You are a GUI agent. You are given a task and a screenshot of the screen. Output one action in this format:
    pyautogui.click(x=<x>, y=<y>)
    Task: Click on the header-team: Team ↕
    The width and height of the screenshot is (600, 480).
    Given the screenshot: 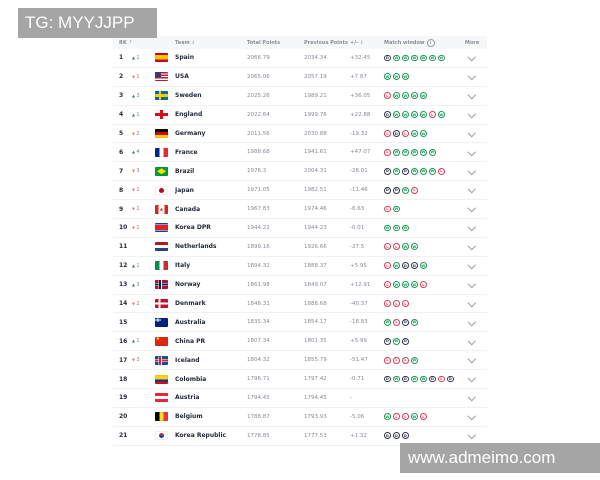 What is the action you would take?
    pyautogui.click(x=211, y=43)
    